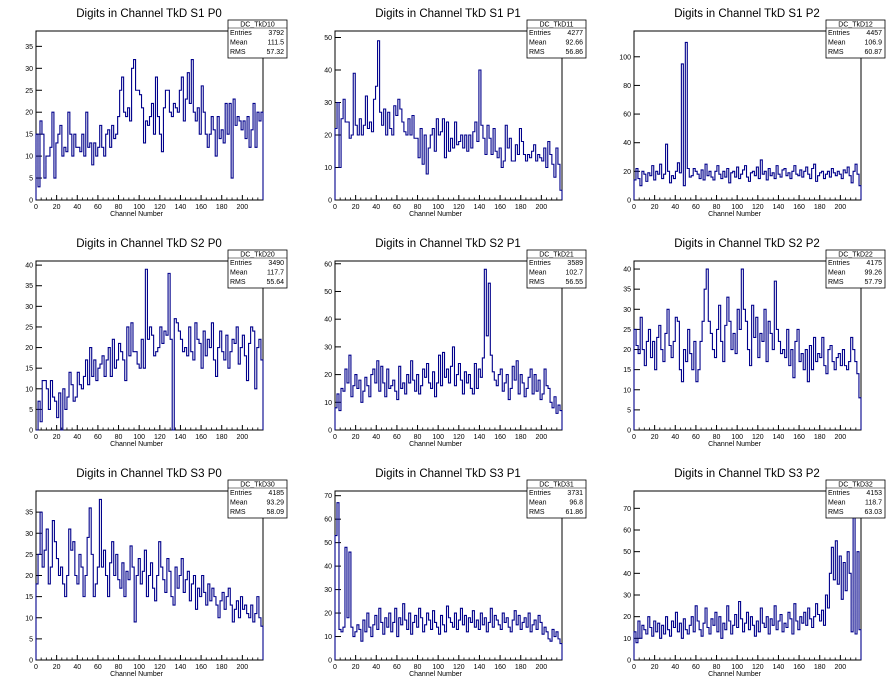 The image size is (896, 690). I want to click on stats-name: DC_TkD31, so click(556, 485).